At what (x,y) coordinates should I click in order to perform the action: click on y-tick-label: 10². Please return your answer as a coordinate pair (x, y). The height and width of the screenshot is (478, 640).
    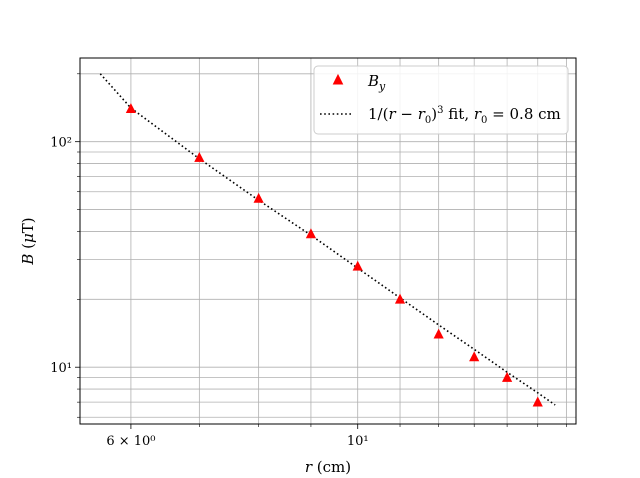
    Looking at the image, I should click on (61, 143).